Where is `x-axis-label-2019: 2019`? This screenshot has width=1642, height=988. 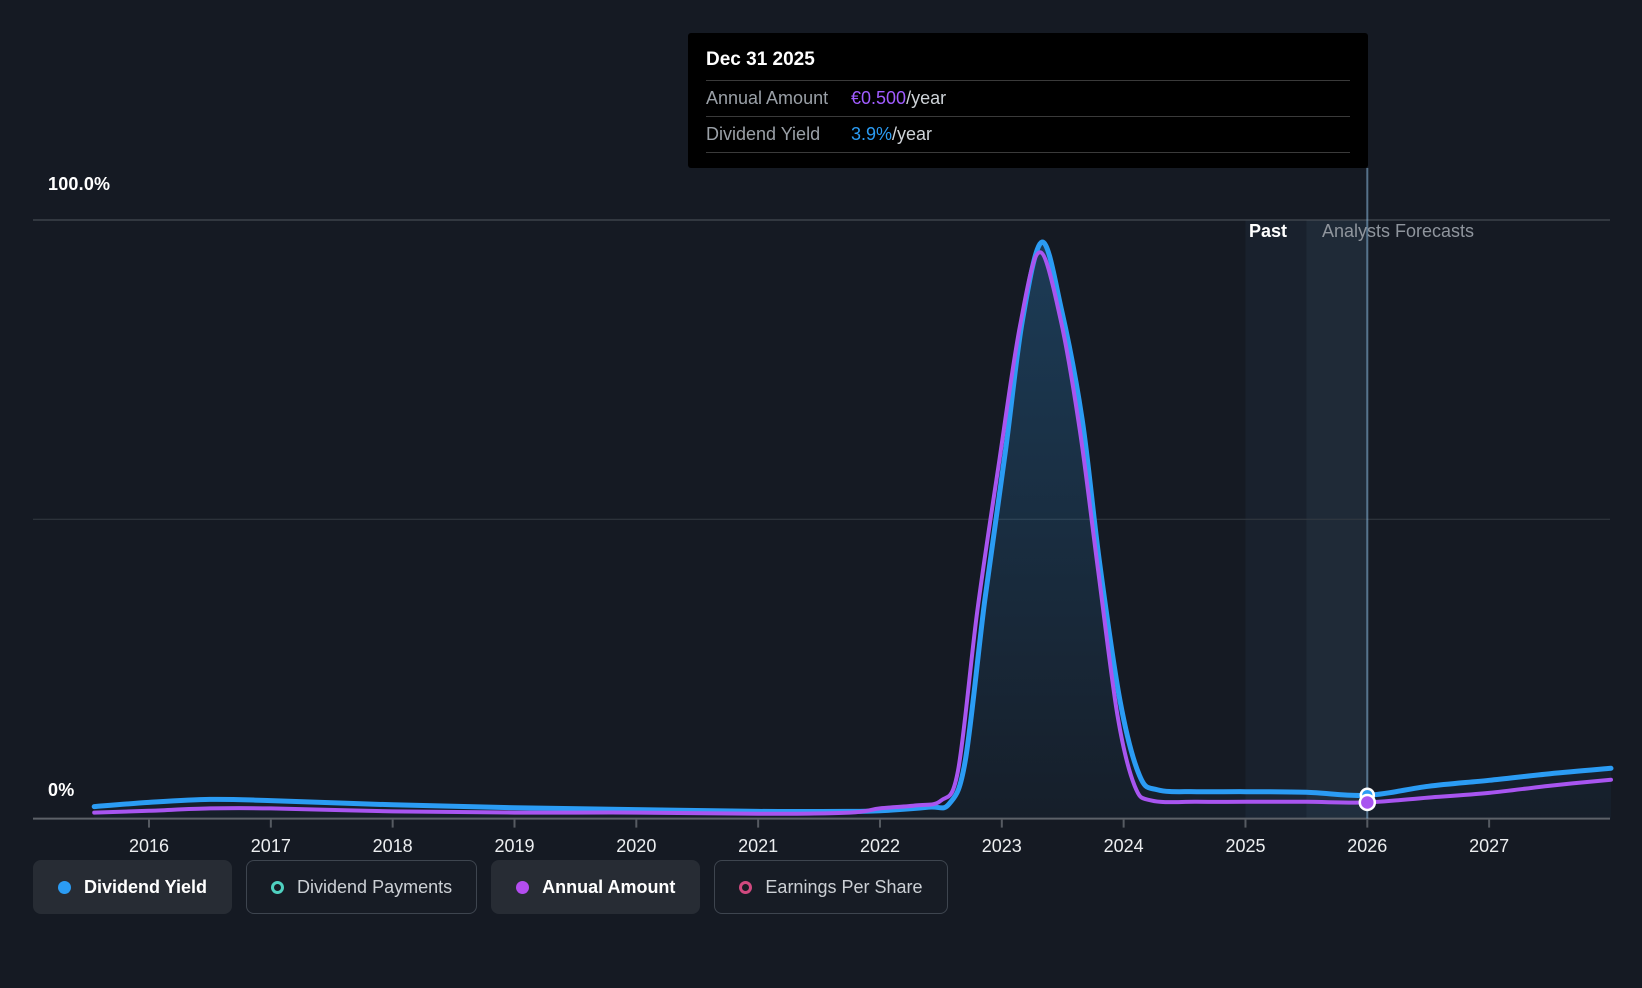 x-axis-label-2019: 2019 is located at coordinates (514, 846).